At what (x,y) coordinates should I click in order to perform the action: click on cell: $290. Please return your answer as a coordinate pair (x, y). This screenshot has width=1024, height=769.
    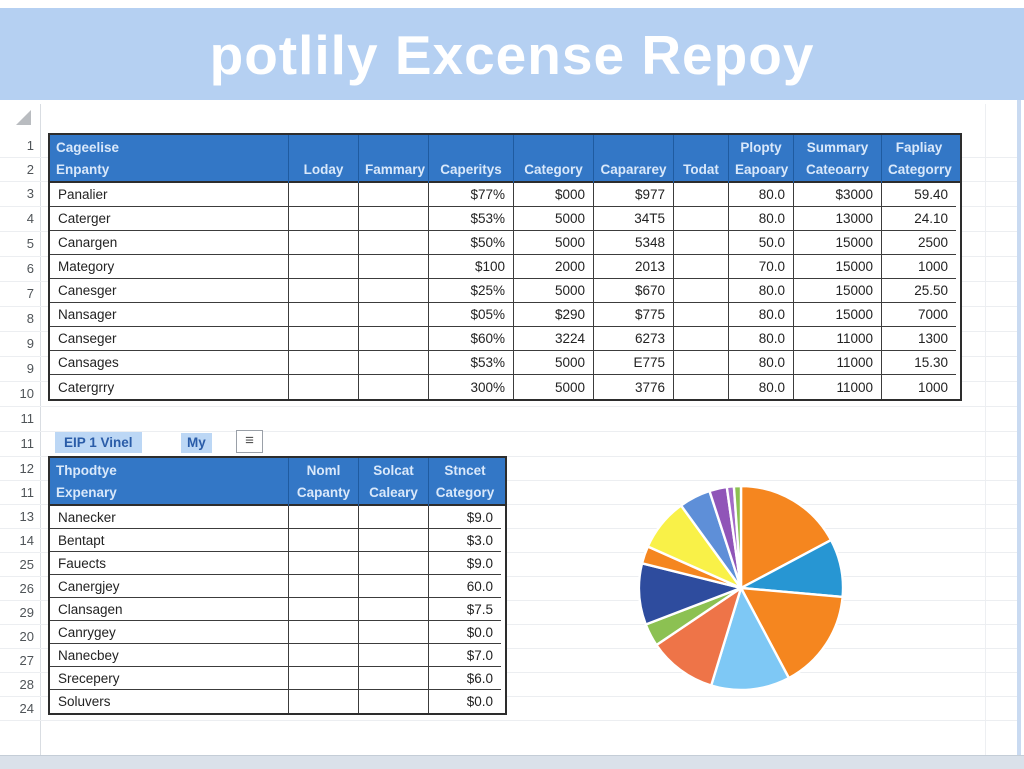
    Looking at the image, I should click on (554, 315).